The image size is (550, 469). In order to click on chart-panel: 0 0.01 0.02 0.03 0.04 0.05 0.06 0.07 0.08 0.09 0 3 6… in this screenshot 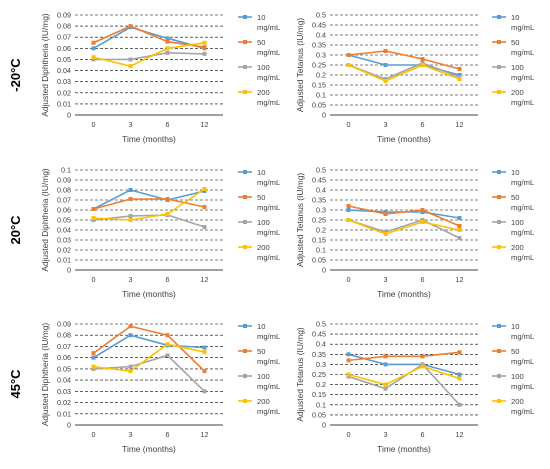, I will do `click(160, 78)`.